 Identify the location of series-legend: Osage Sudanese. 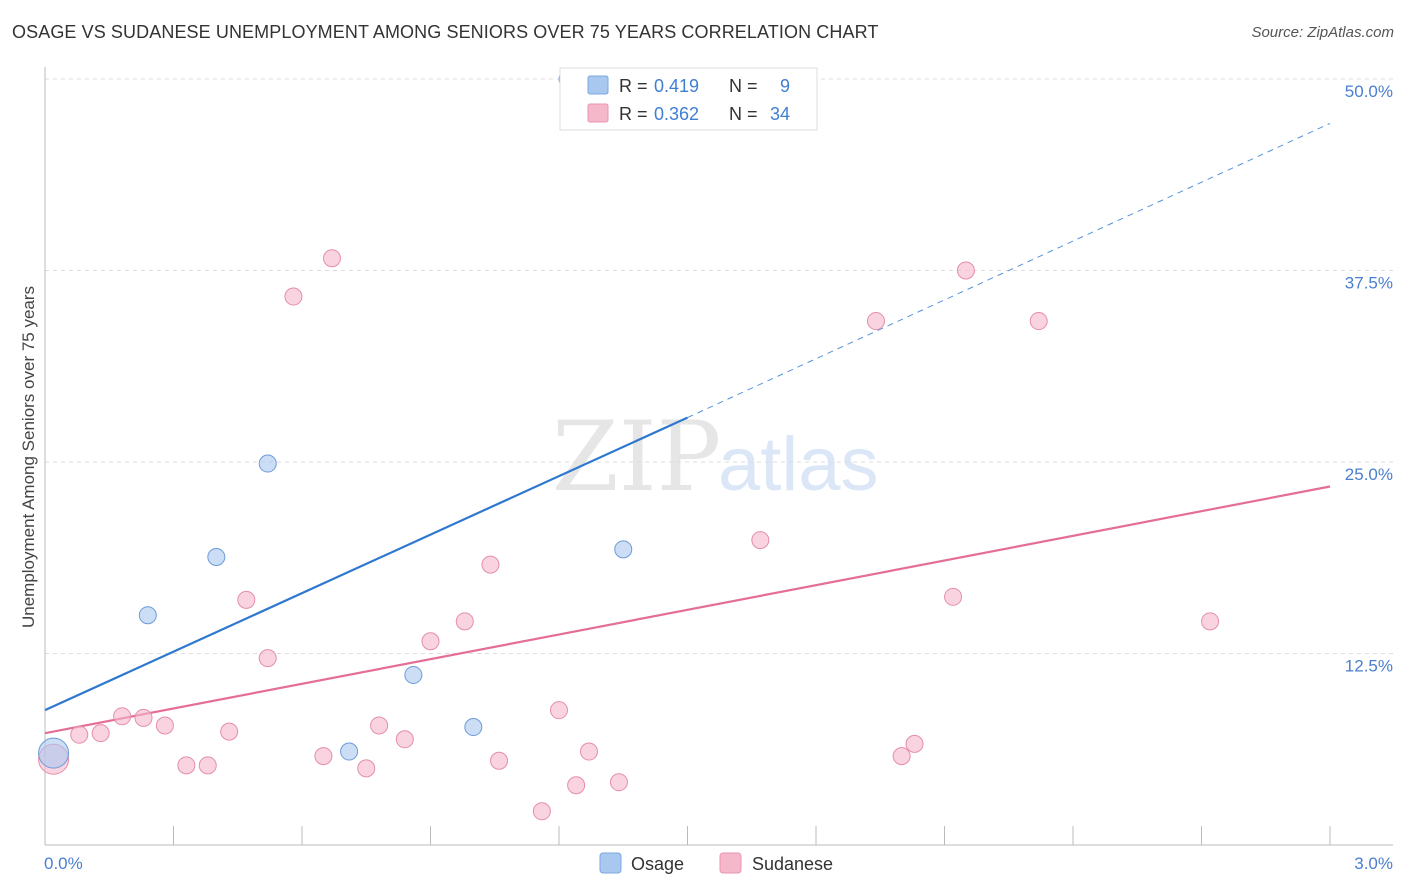
(716, 863).